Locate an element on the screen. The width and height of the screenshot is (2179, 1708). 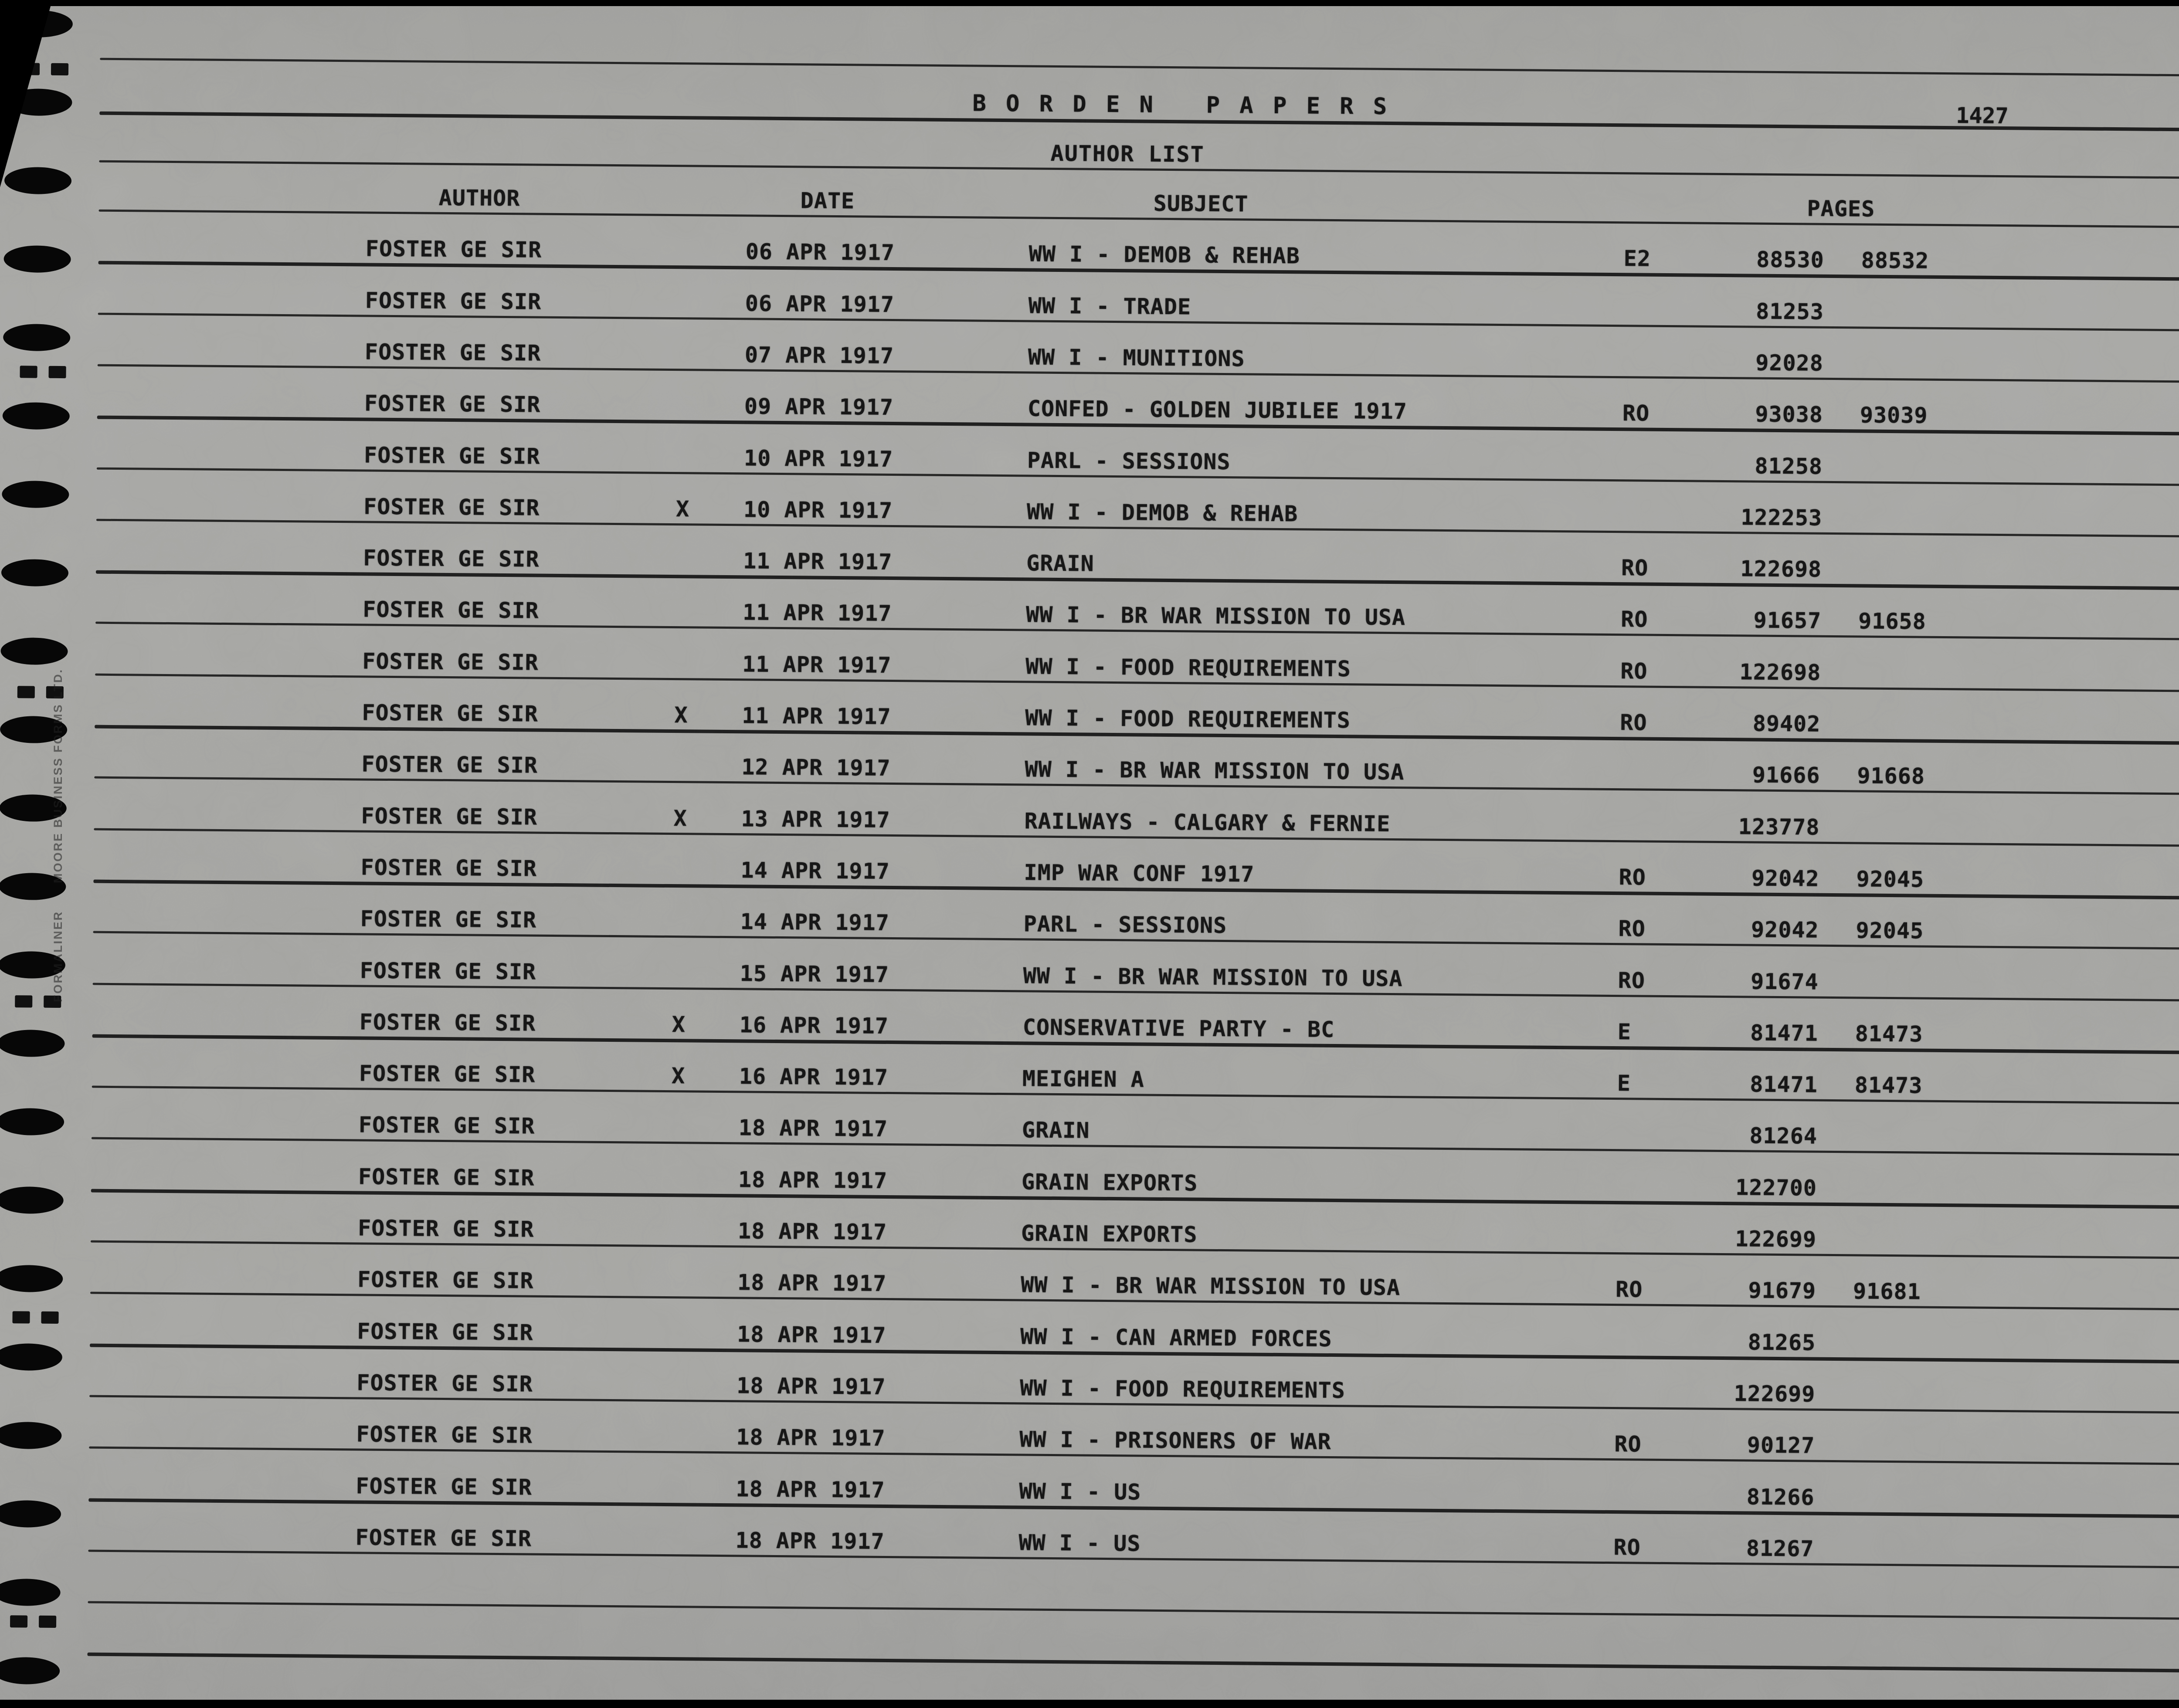
date-cell: 13 APR 1917 is located at coordinates (815, 819).